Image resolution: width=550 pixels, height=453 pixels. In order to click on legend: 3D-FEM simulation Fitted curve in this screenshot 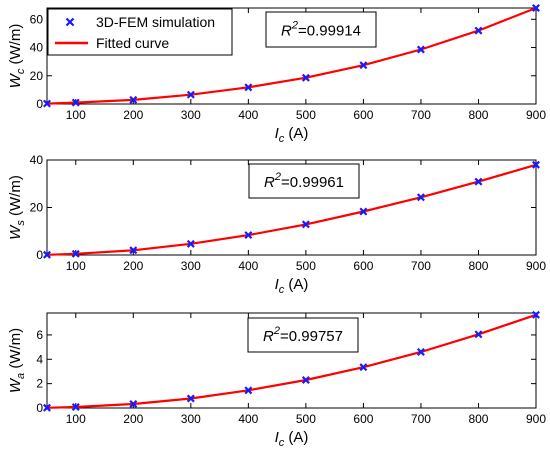, I will do `click(140, 32)`.